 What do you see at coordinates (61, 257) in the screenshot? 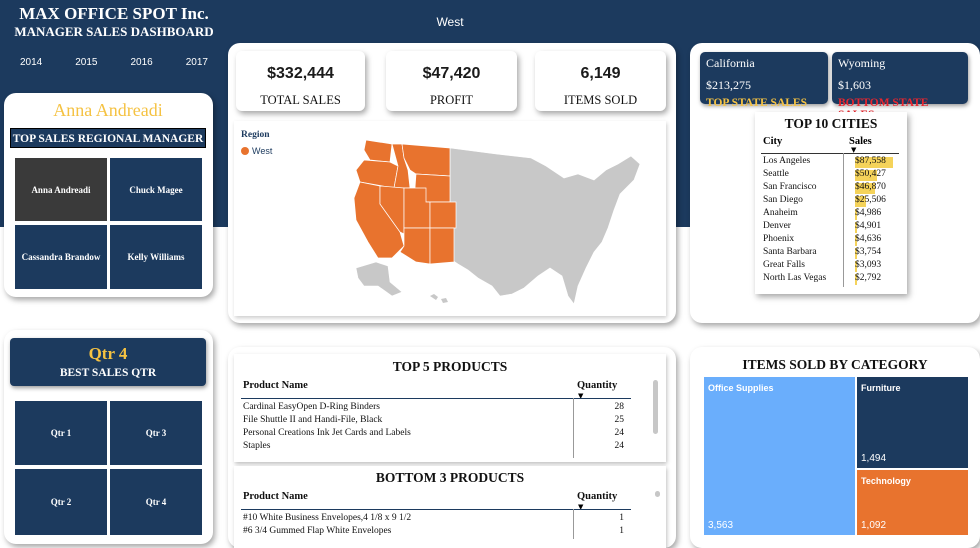
I see `manager-tile-cassandra: Cassandra Brandow` at bounding box center [61, 257].